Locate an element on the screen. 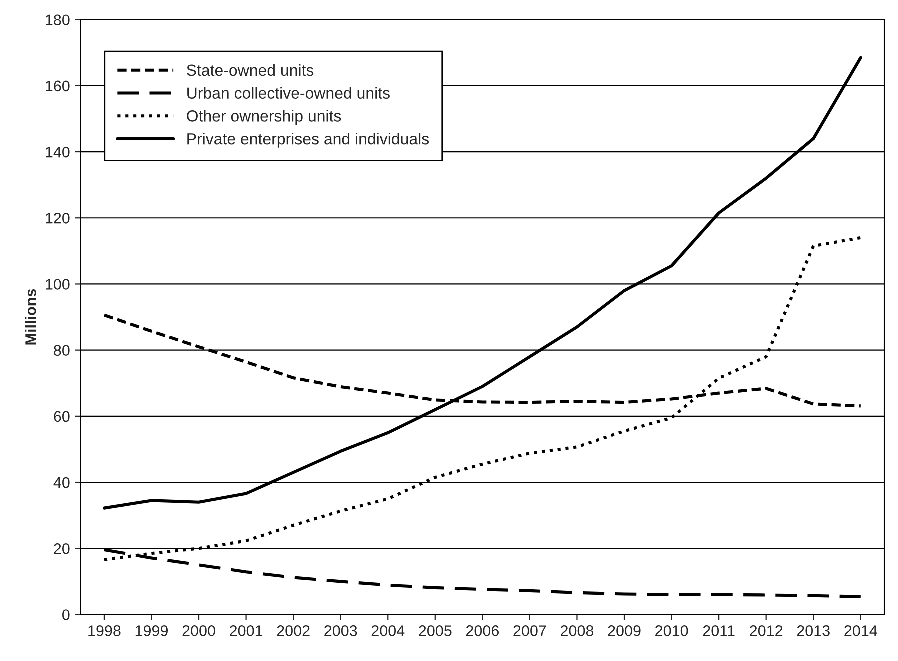 The height and width of the screenshot is (661, 898). x-tick-label: 2011 is located at coordinates (719, 631).